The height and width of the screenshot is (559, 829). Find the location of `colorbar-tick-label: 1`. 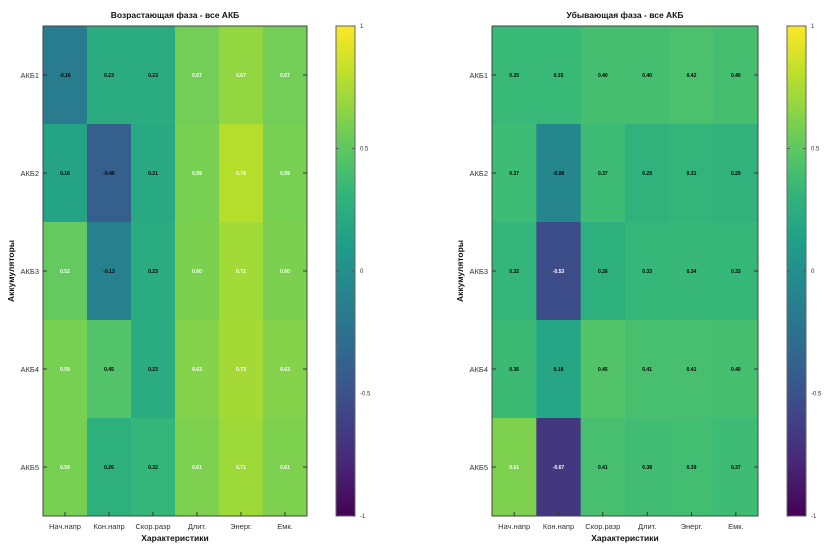

colorbar-tick-label: 1 is located at coordinates (813, 27).